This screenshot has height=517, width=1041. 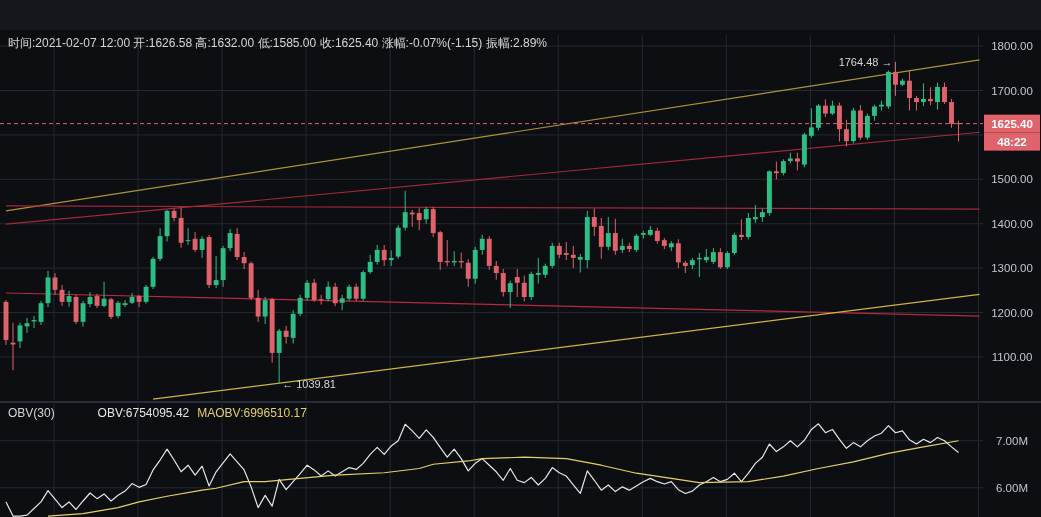 What do you see at coordinates (1012, 141) in the screenshot?
I see `text: 48:22` at bounding box center [1012, 141].